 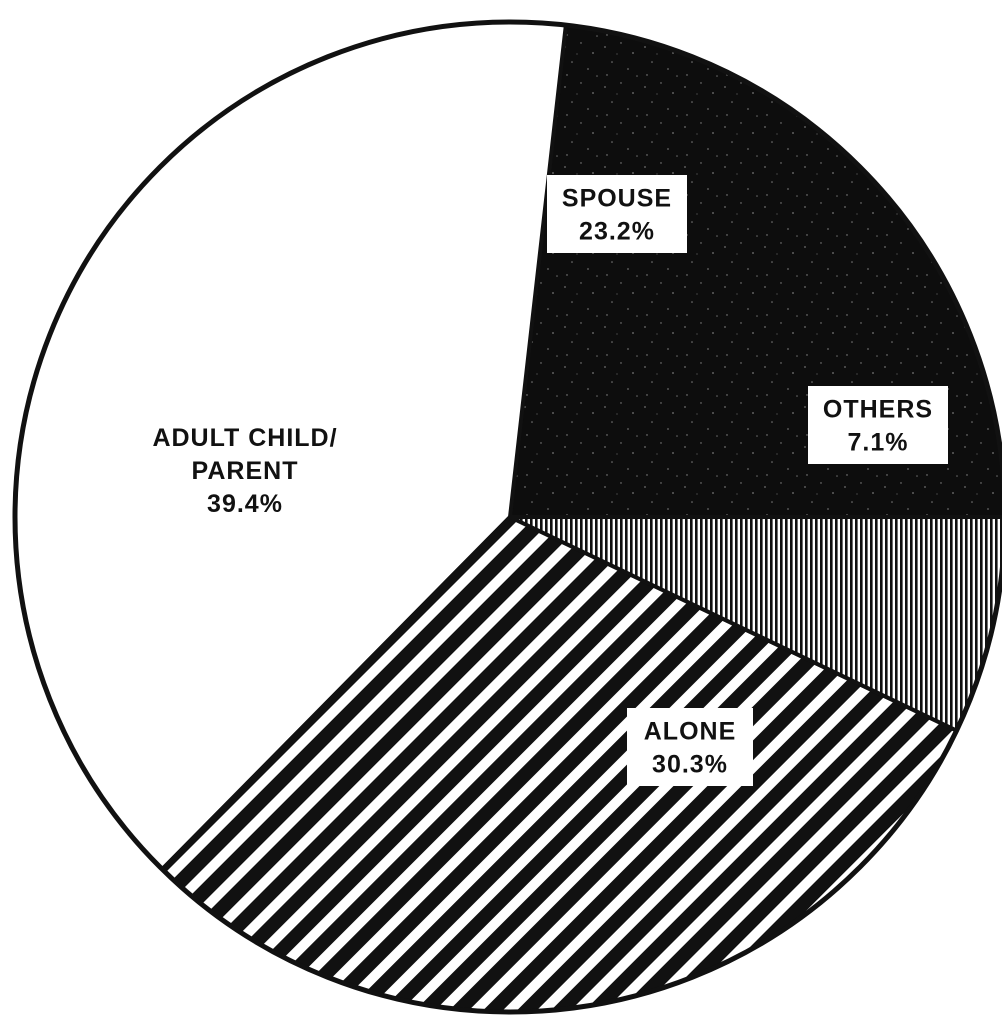 What do you see at coordinates (878, 410) in the screenshot?
I see `slice-name-label-others: OTHERS` at bounding box center [878, 410].